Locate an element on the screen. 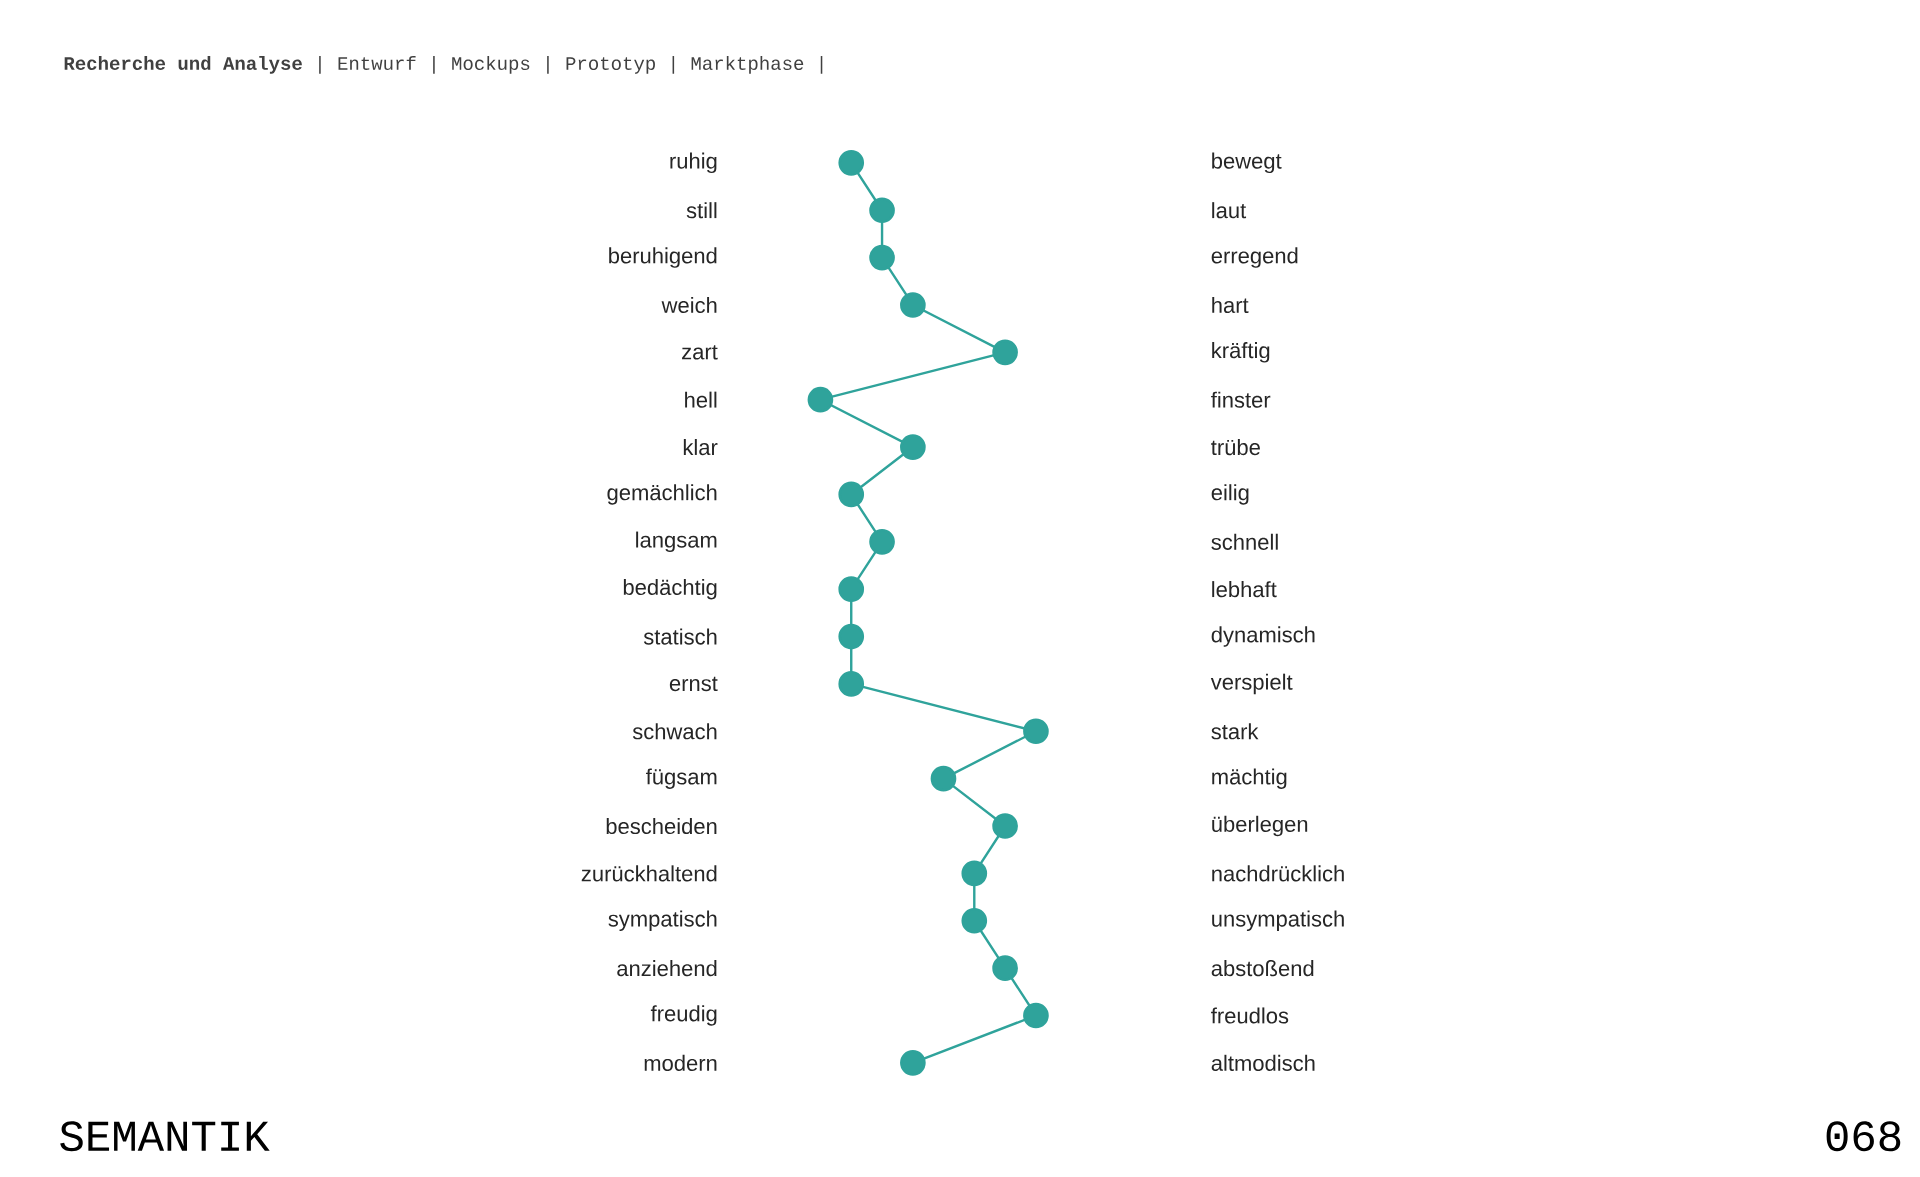 The height and width of the screenshot is (1177, 1920). y-tick-label: bescheiden is located at coordinates (661, 826).